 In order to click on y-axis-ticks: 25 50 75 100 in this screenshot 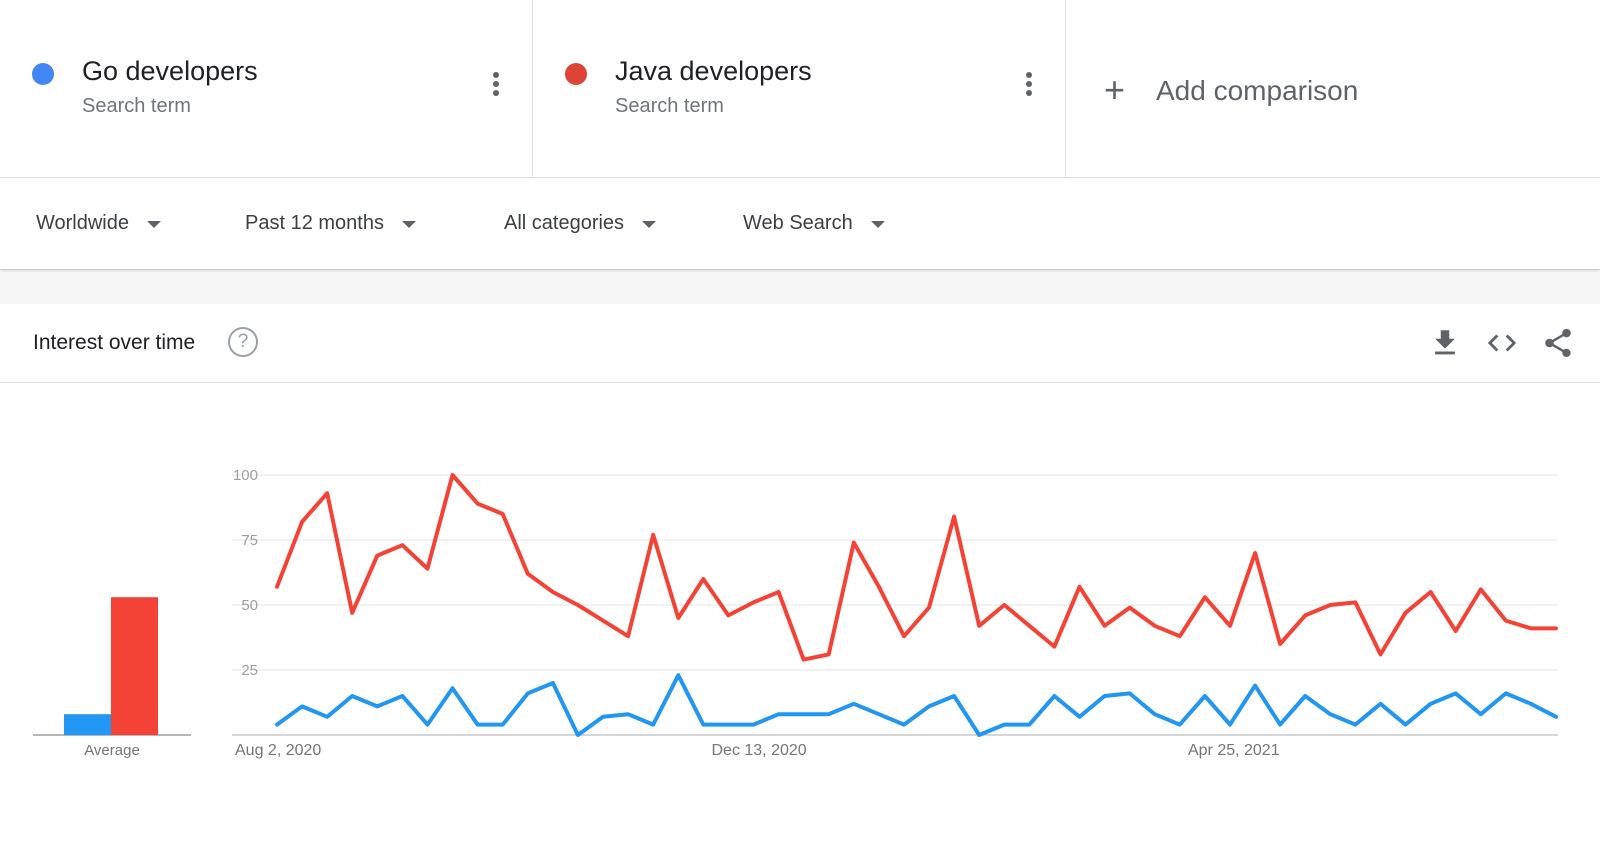, I will do `click(245, 573)`.